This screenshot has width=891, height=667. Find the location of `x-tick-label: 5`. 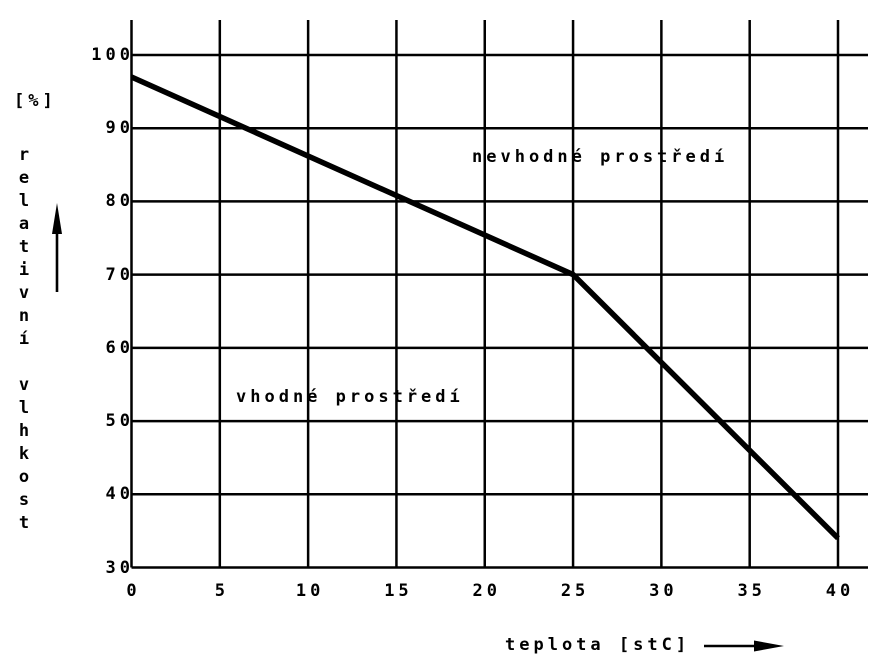

x-tick-label: 5 is located at coordinates (221, 591).